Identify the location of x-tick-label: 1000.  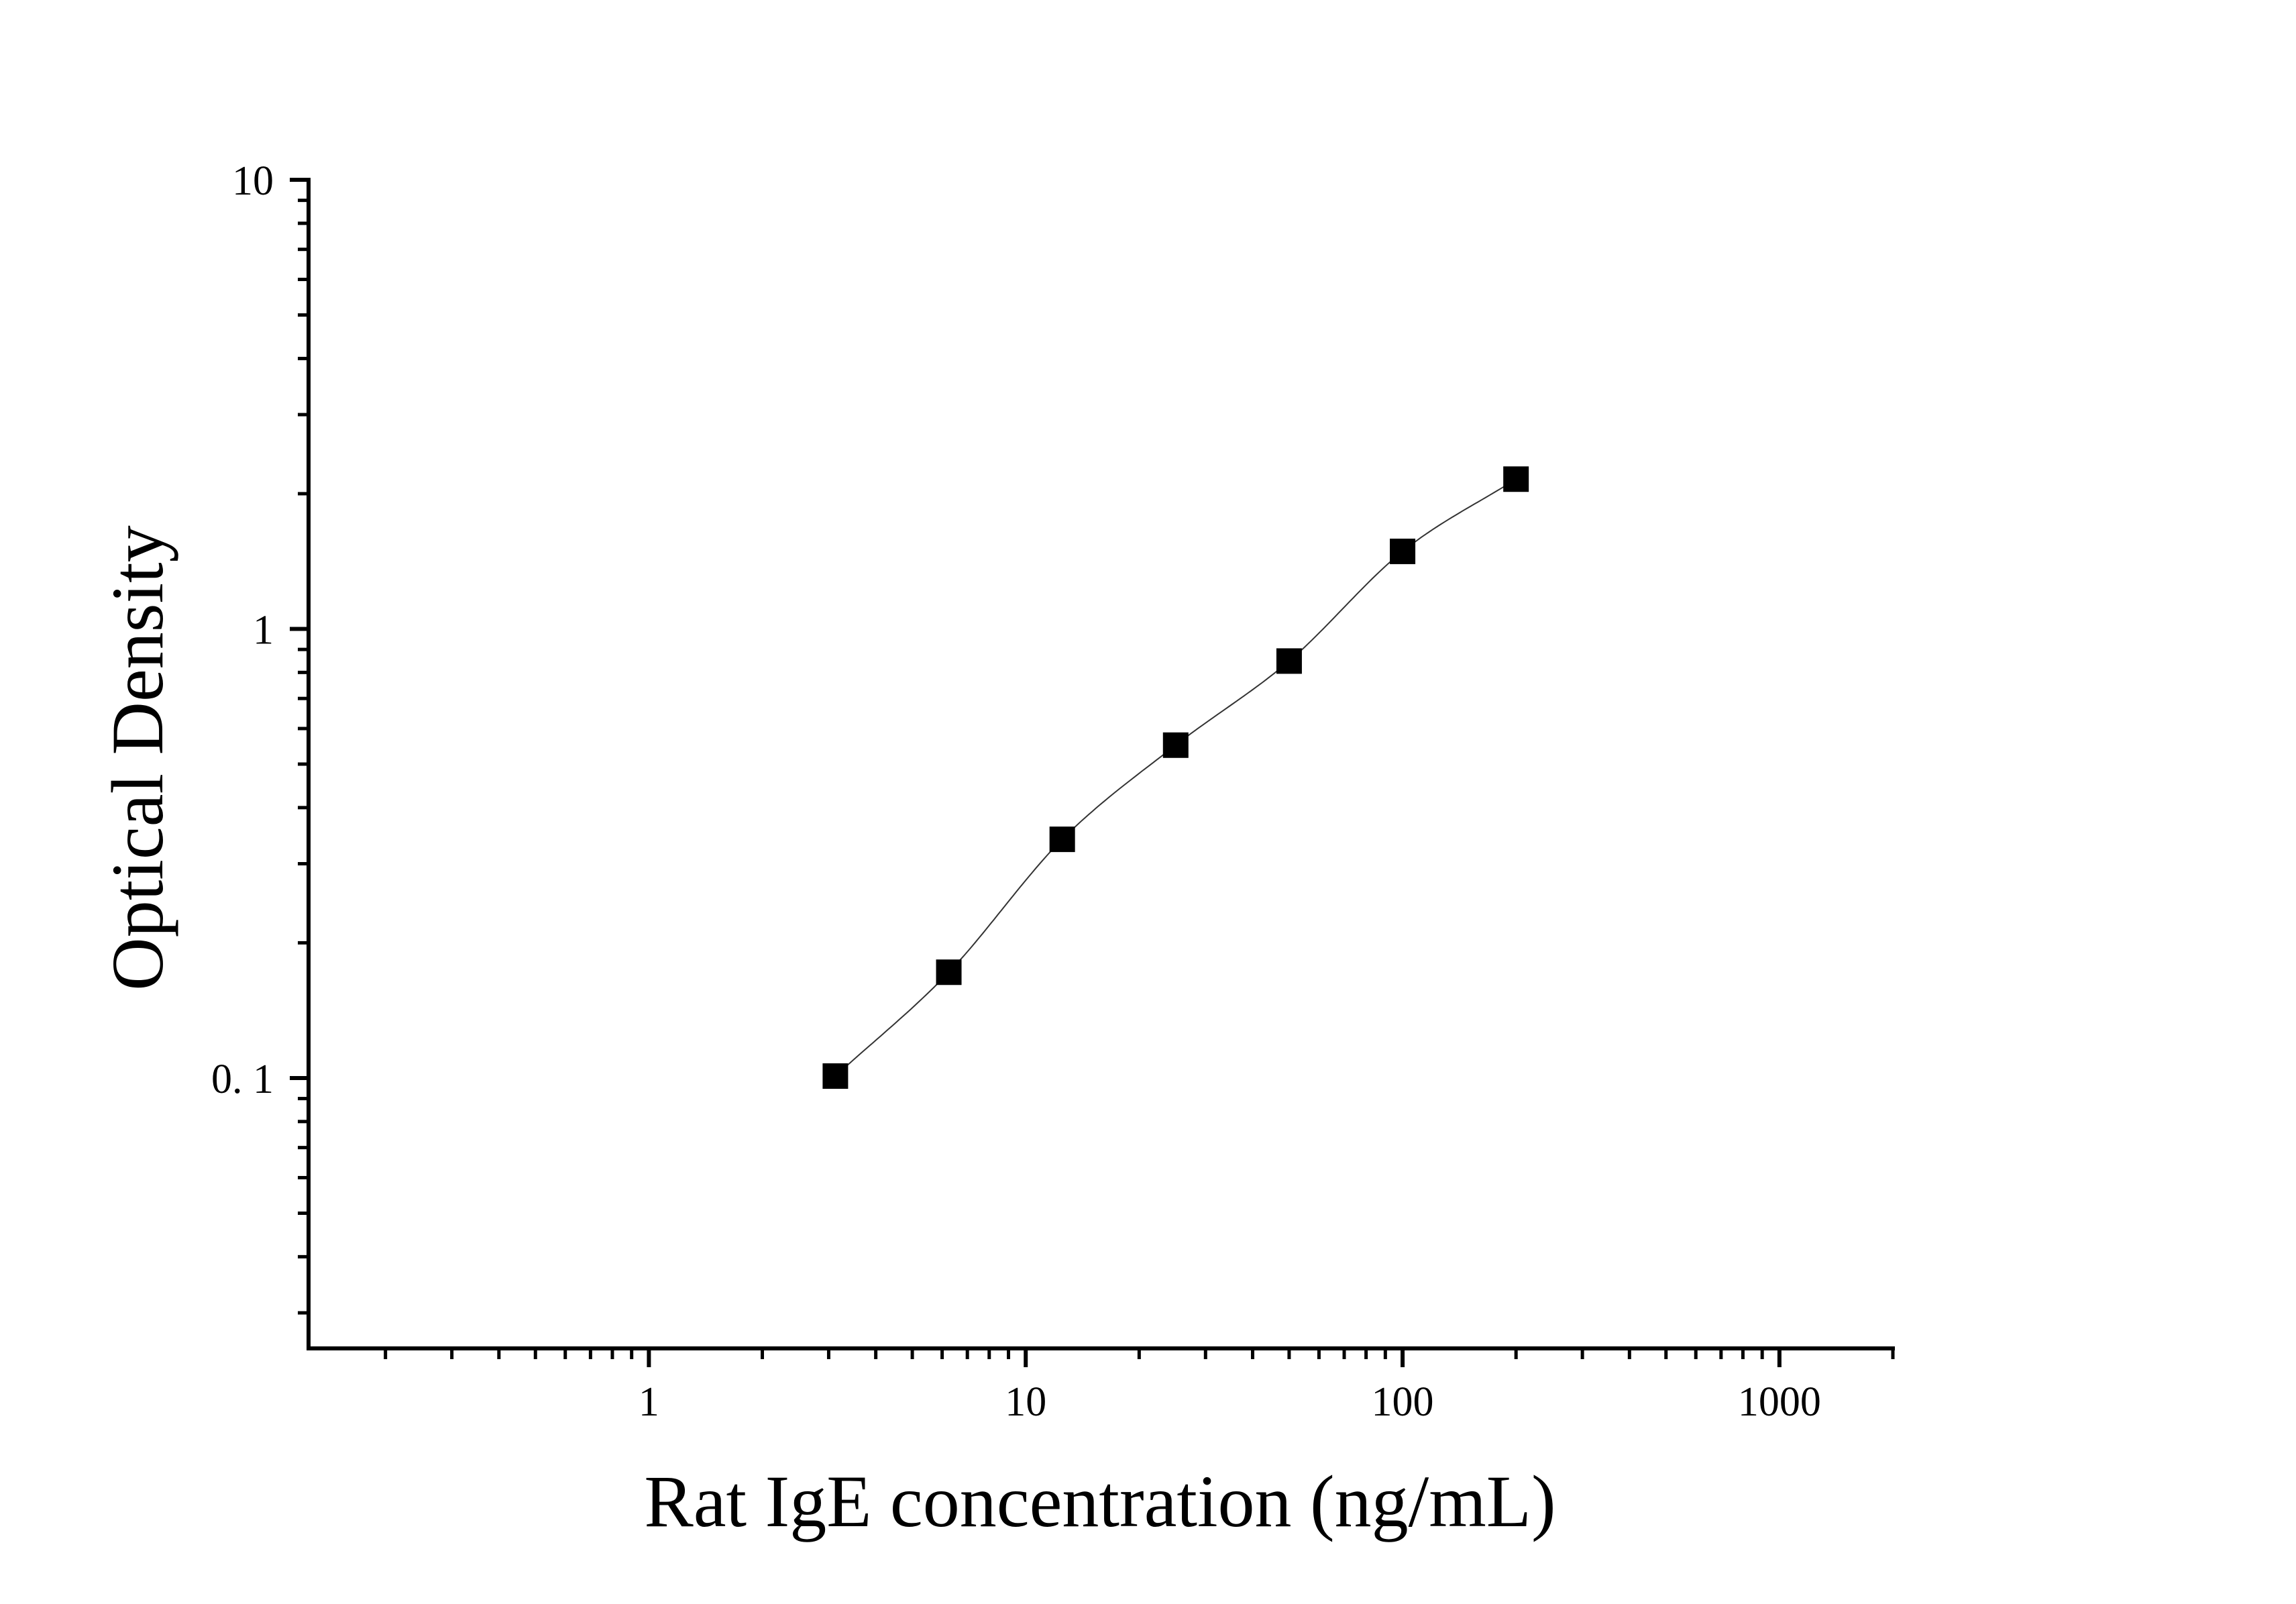
(1779, 1402).